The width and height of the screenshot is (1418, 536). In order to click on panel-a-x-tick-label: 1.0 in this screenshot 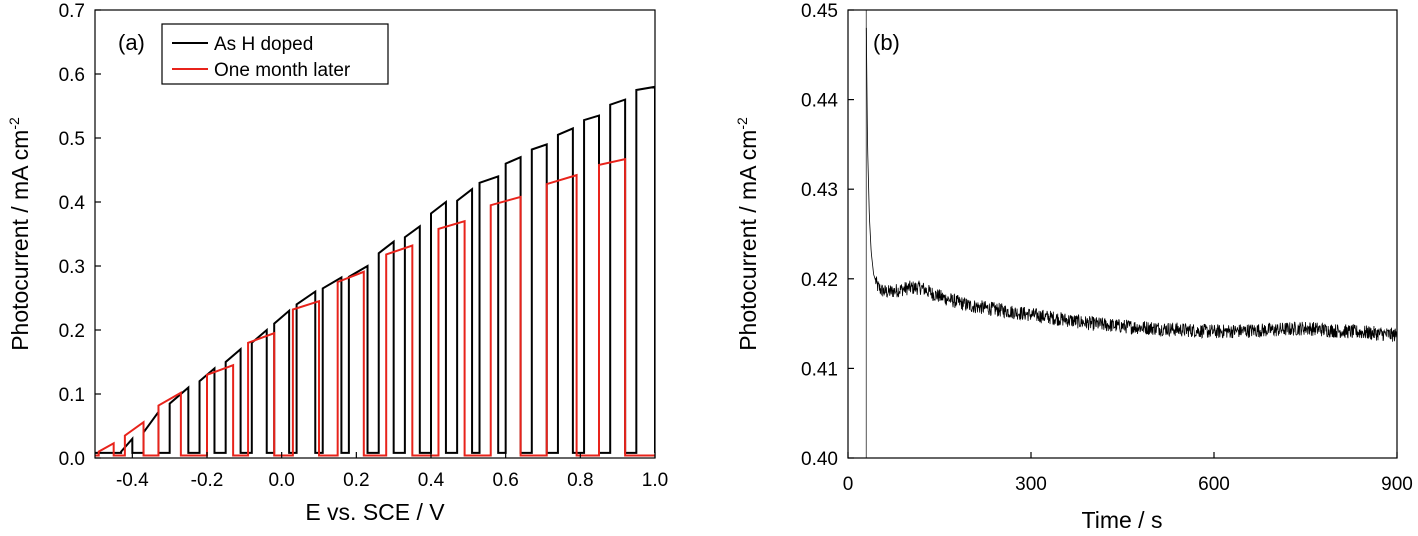, I will do `click(655, 480)`.